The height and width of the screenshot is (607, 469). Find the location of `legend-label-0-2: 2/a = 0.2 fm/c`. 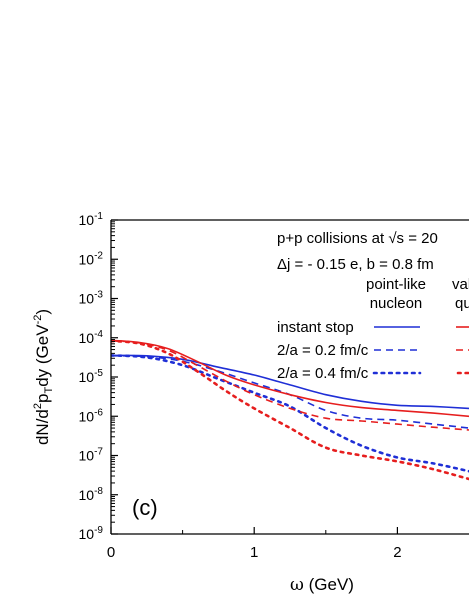

legend-label-0-2: 2/a = 0.2 fm/c is located at coordinates (323, 350).